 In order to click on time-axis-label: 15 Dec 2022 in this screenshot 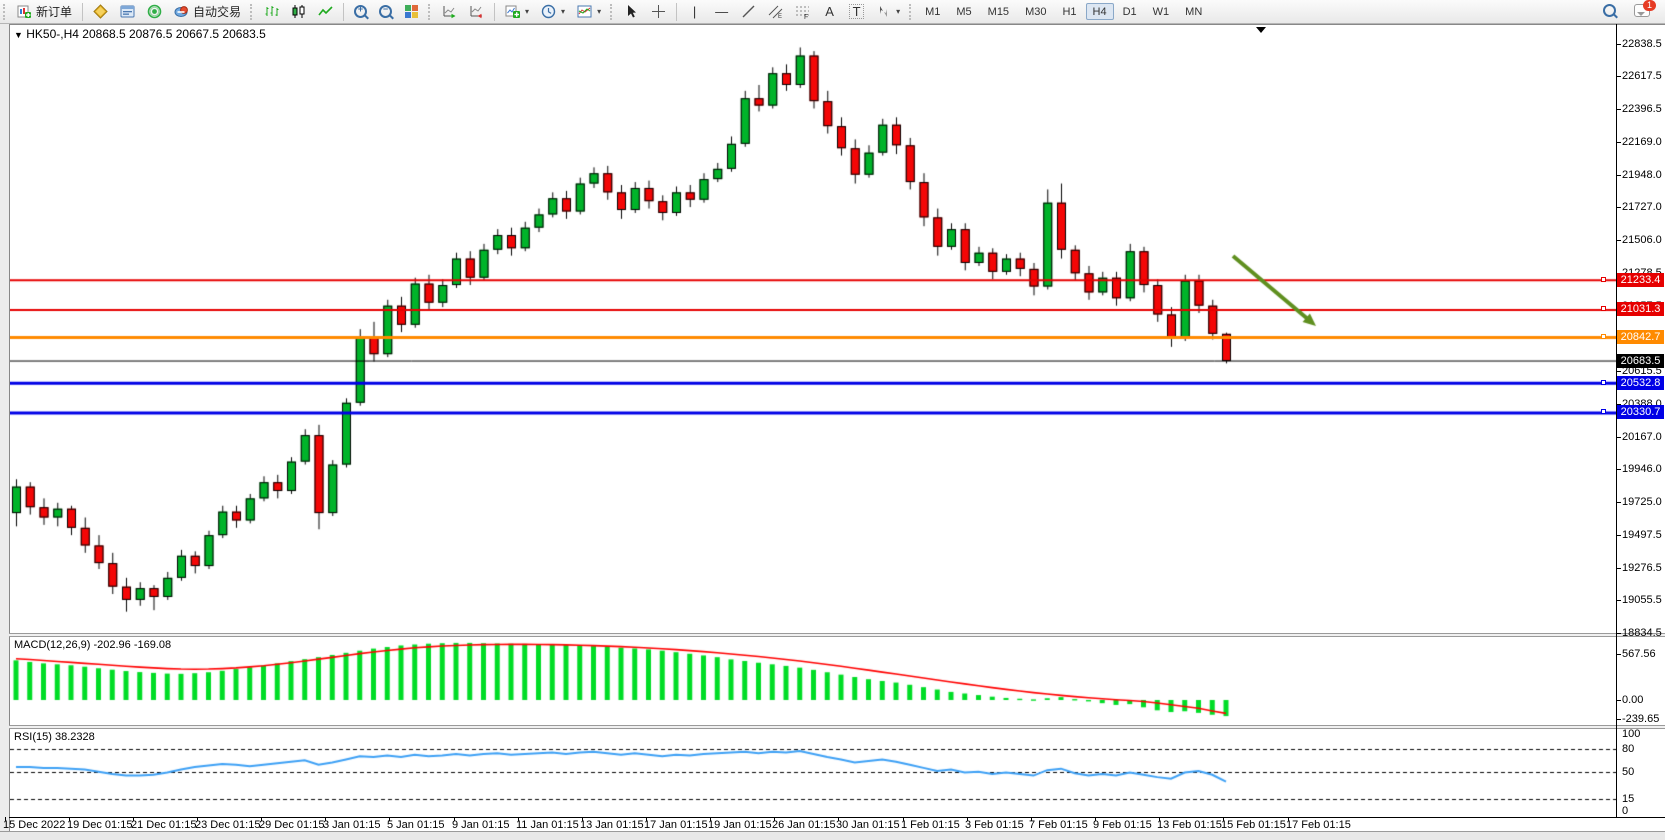, I will do `click(34, 825)`.